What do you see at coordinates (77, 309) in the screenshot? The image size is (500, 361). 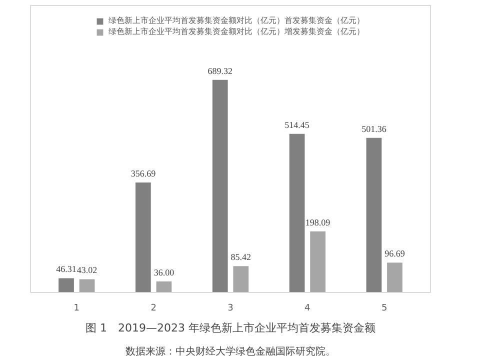 I see `x-tick-label: 1` at bounding box center [77, 309].